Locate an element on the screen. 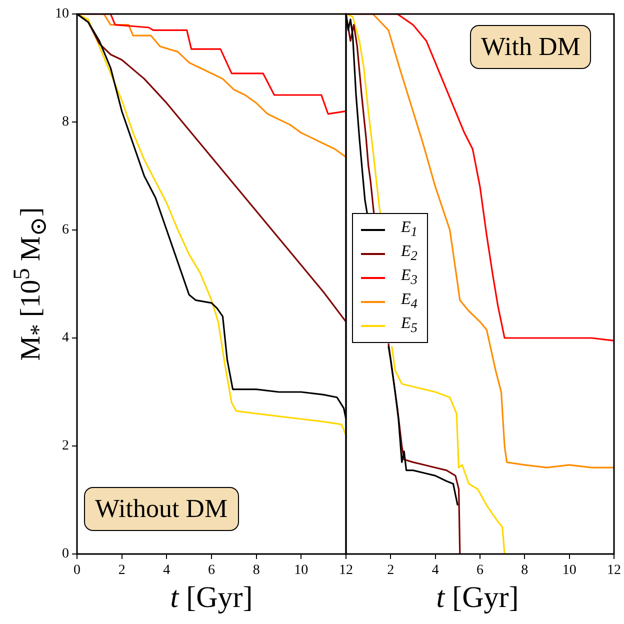  legend-label: E$_{5}$ is located at coordinates (409, 326).